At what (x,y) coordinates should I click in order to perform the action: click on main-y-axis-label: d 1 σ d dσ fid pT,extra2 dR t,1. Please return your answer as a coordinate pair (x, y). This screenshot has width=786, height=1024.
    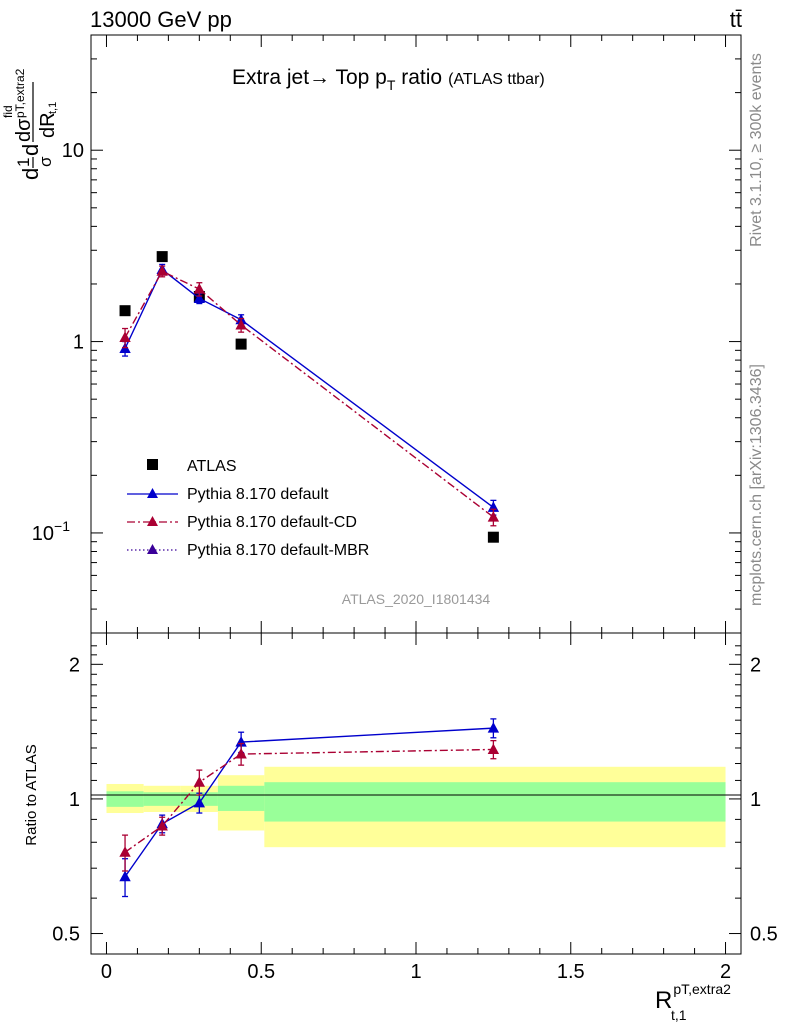
    Looking at the image, I should click on (30, 124).